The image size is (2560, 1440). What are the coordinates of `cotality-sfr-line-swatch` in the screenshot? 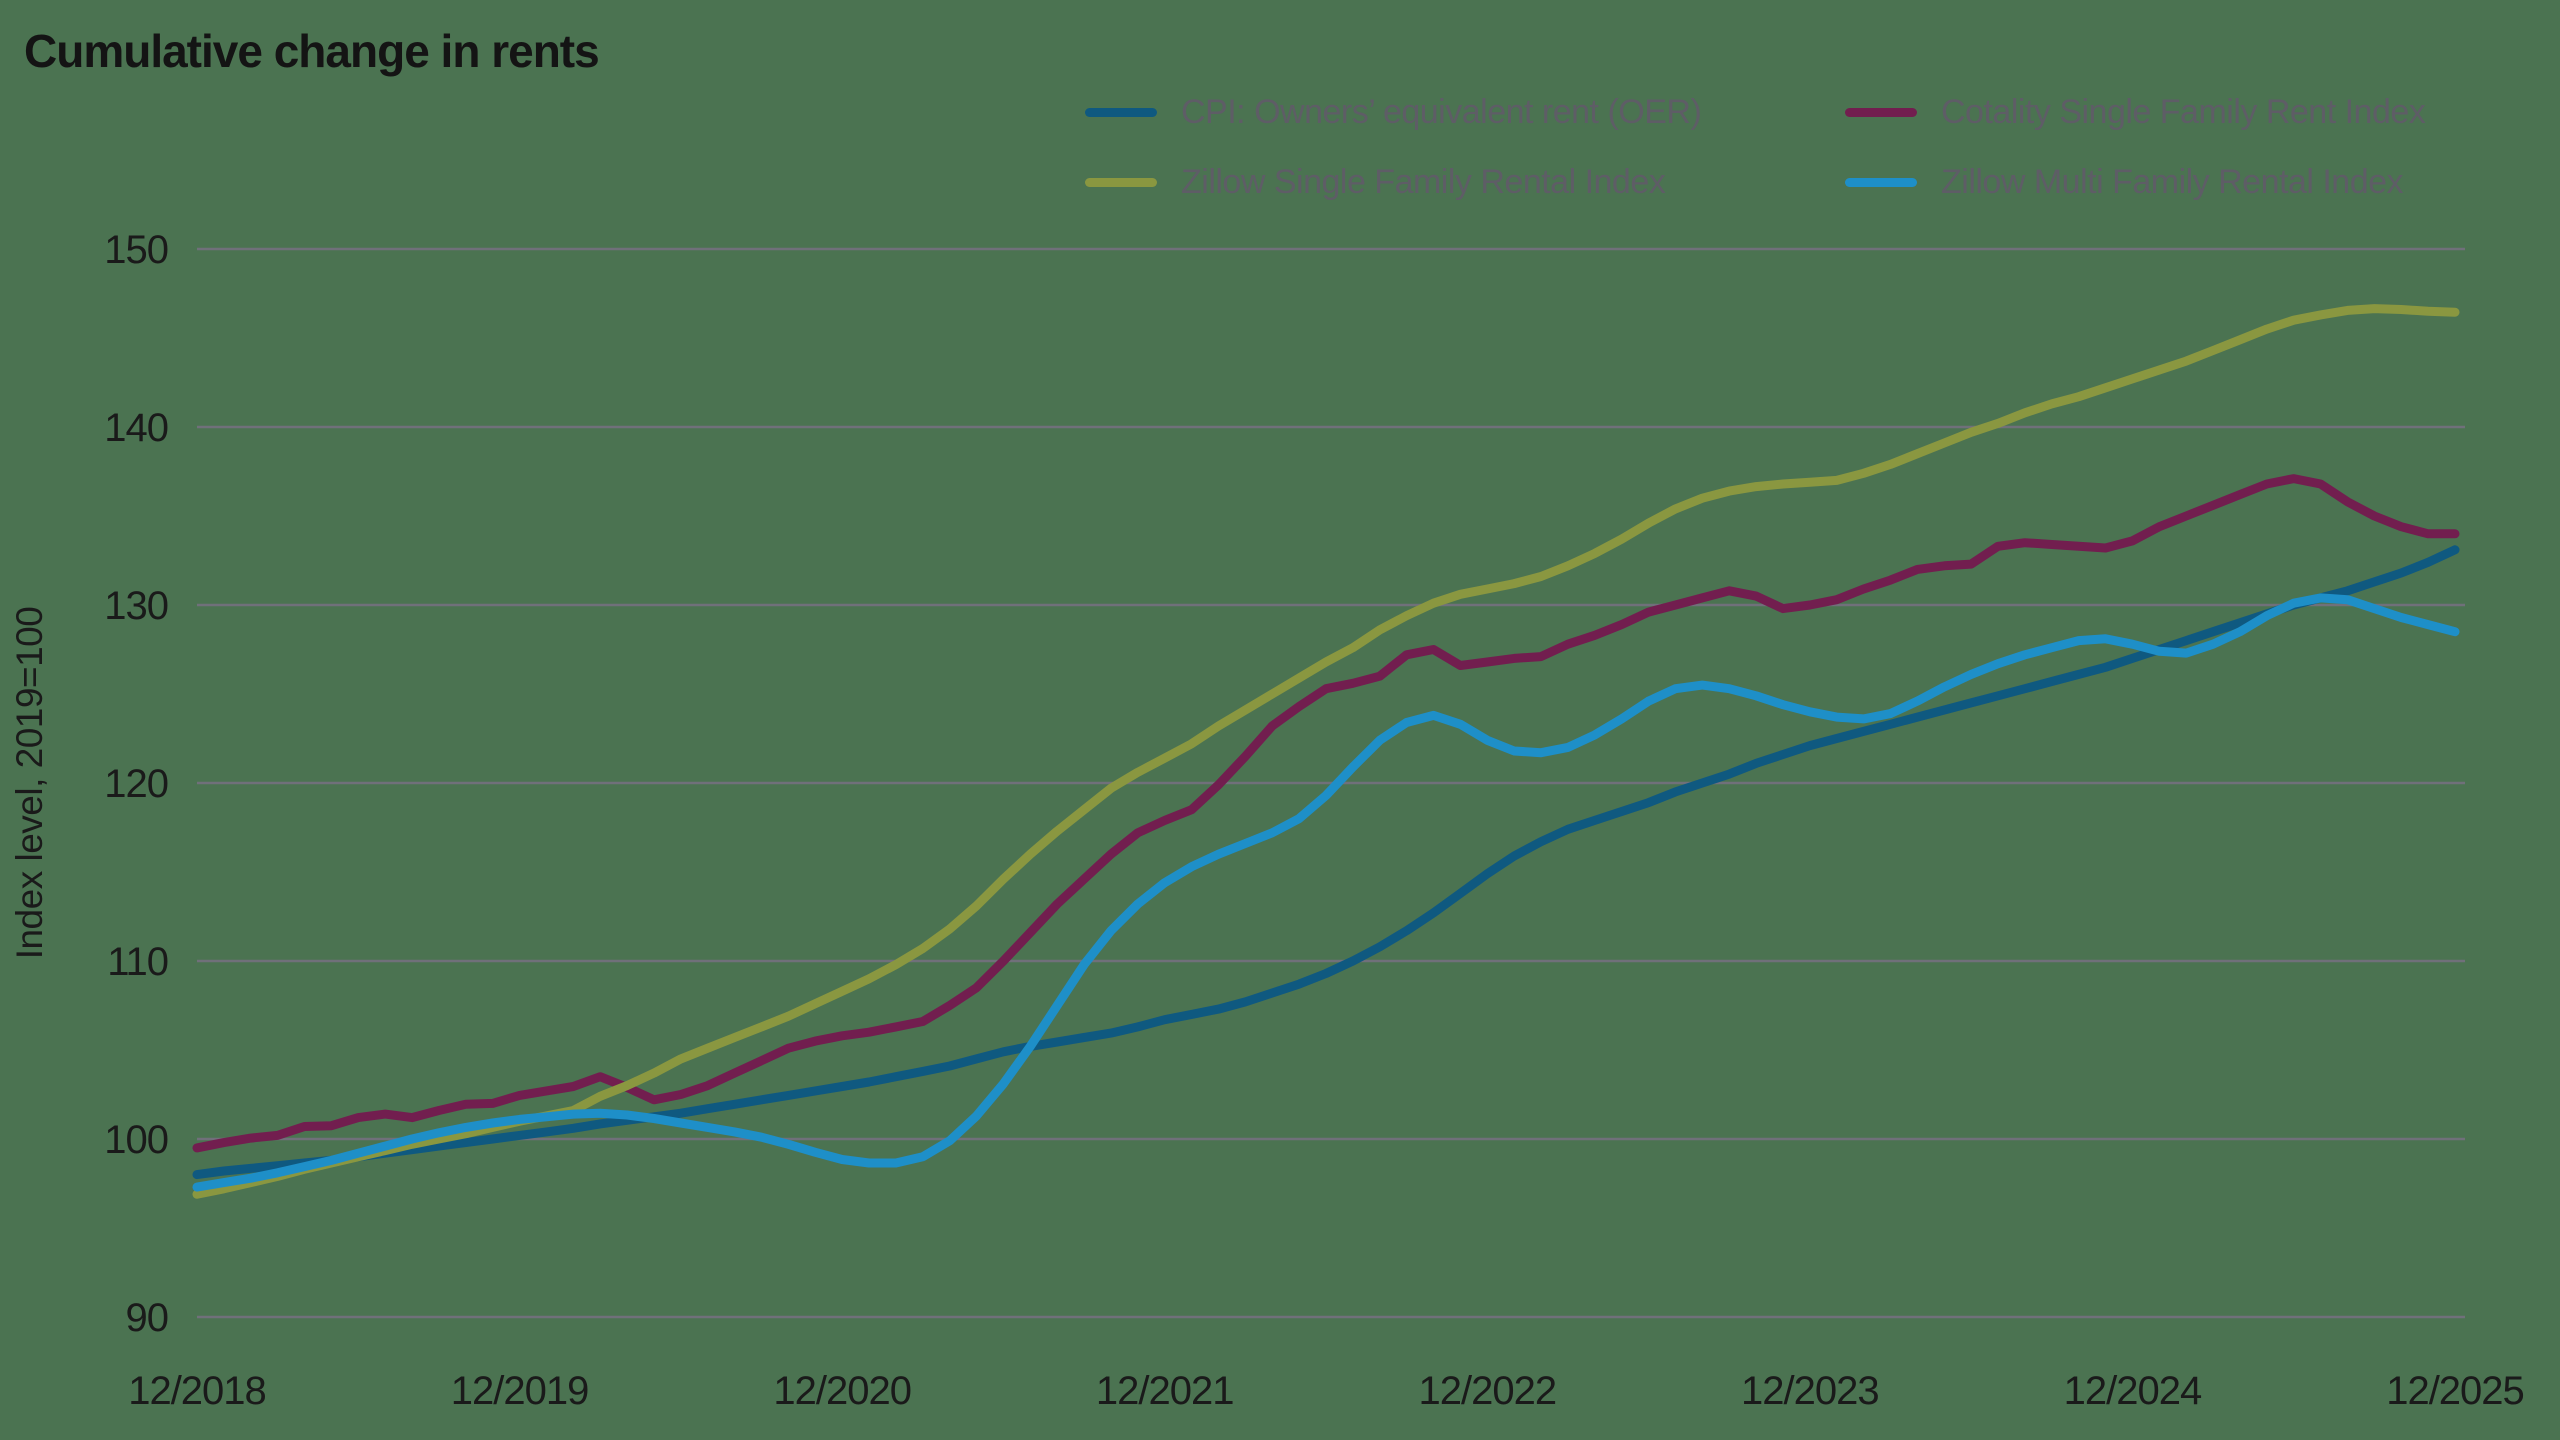 It's located at (1881, 112).